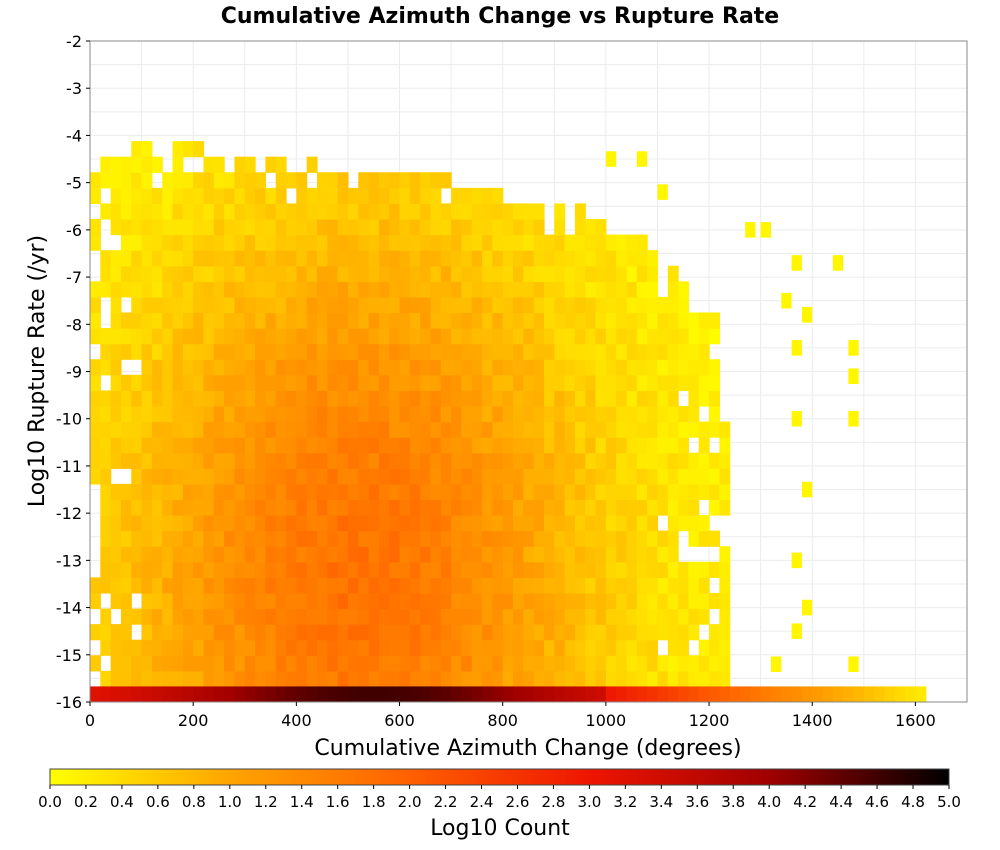 The width and height of the screenshot is (1000, 850). I want to click on x-tick-label: 1600, so click(915, 720).